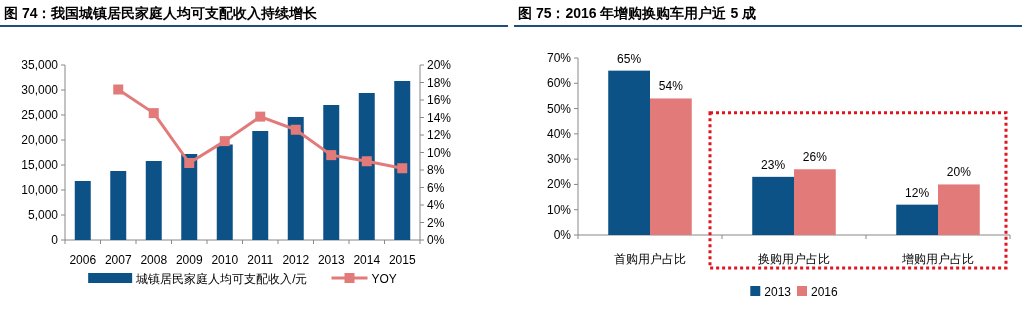 Image resolution: width=1029 pixels, height=336 pixels. I want to click on legend-label: YOY, so click(384, 279).